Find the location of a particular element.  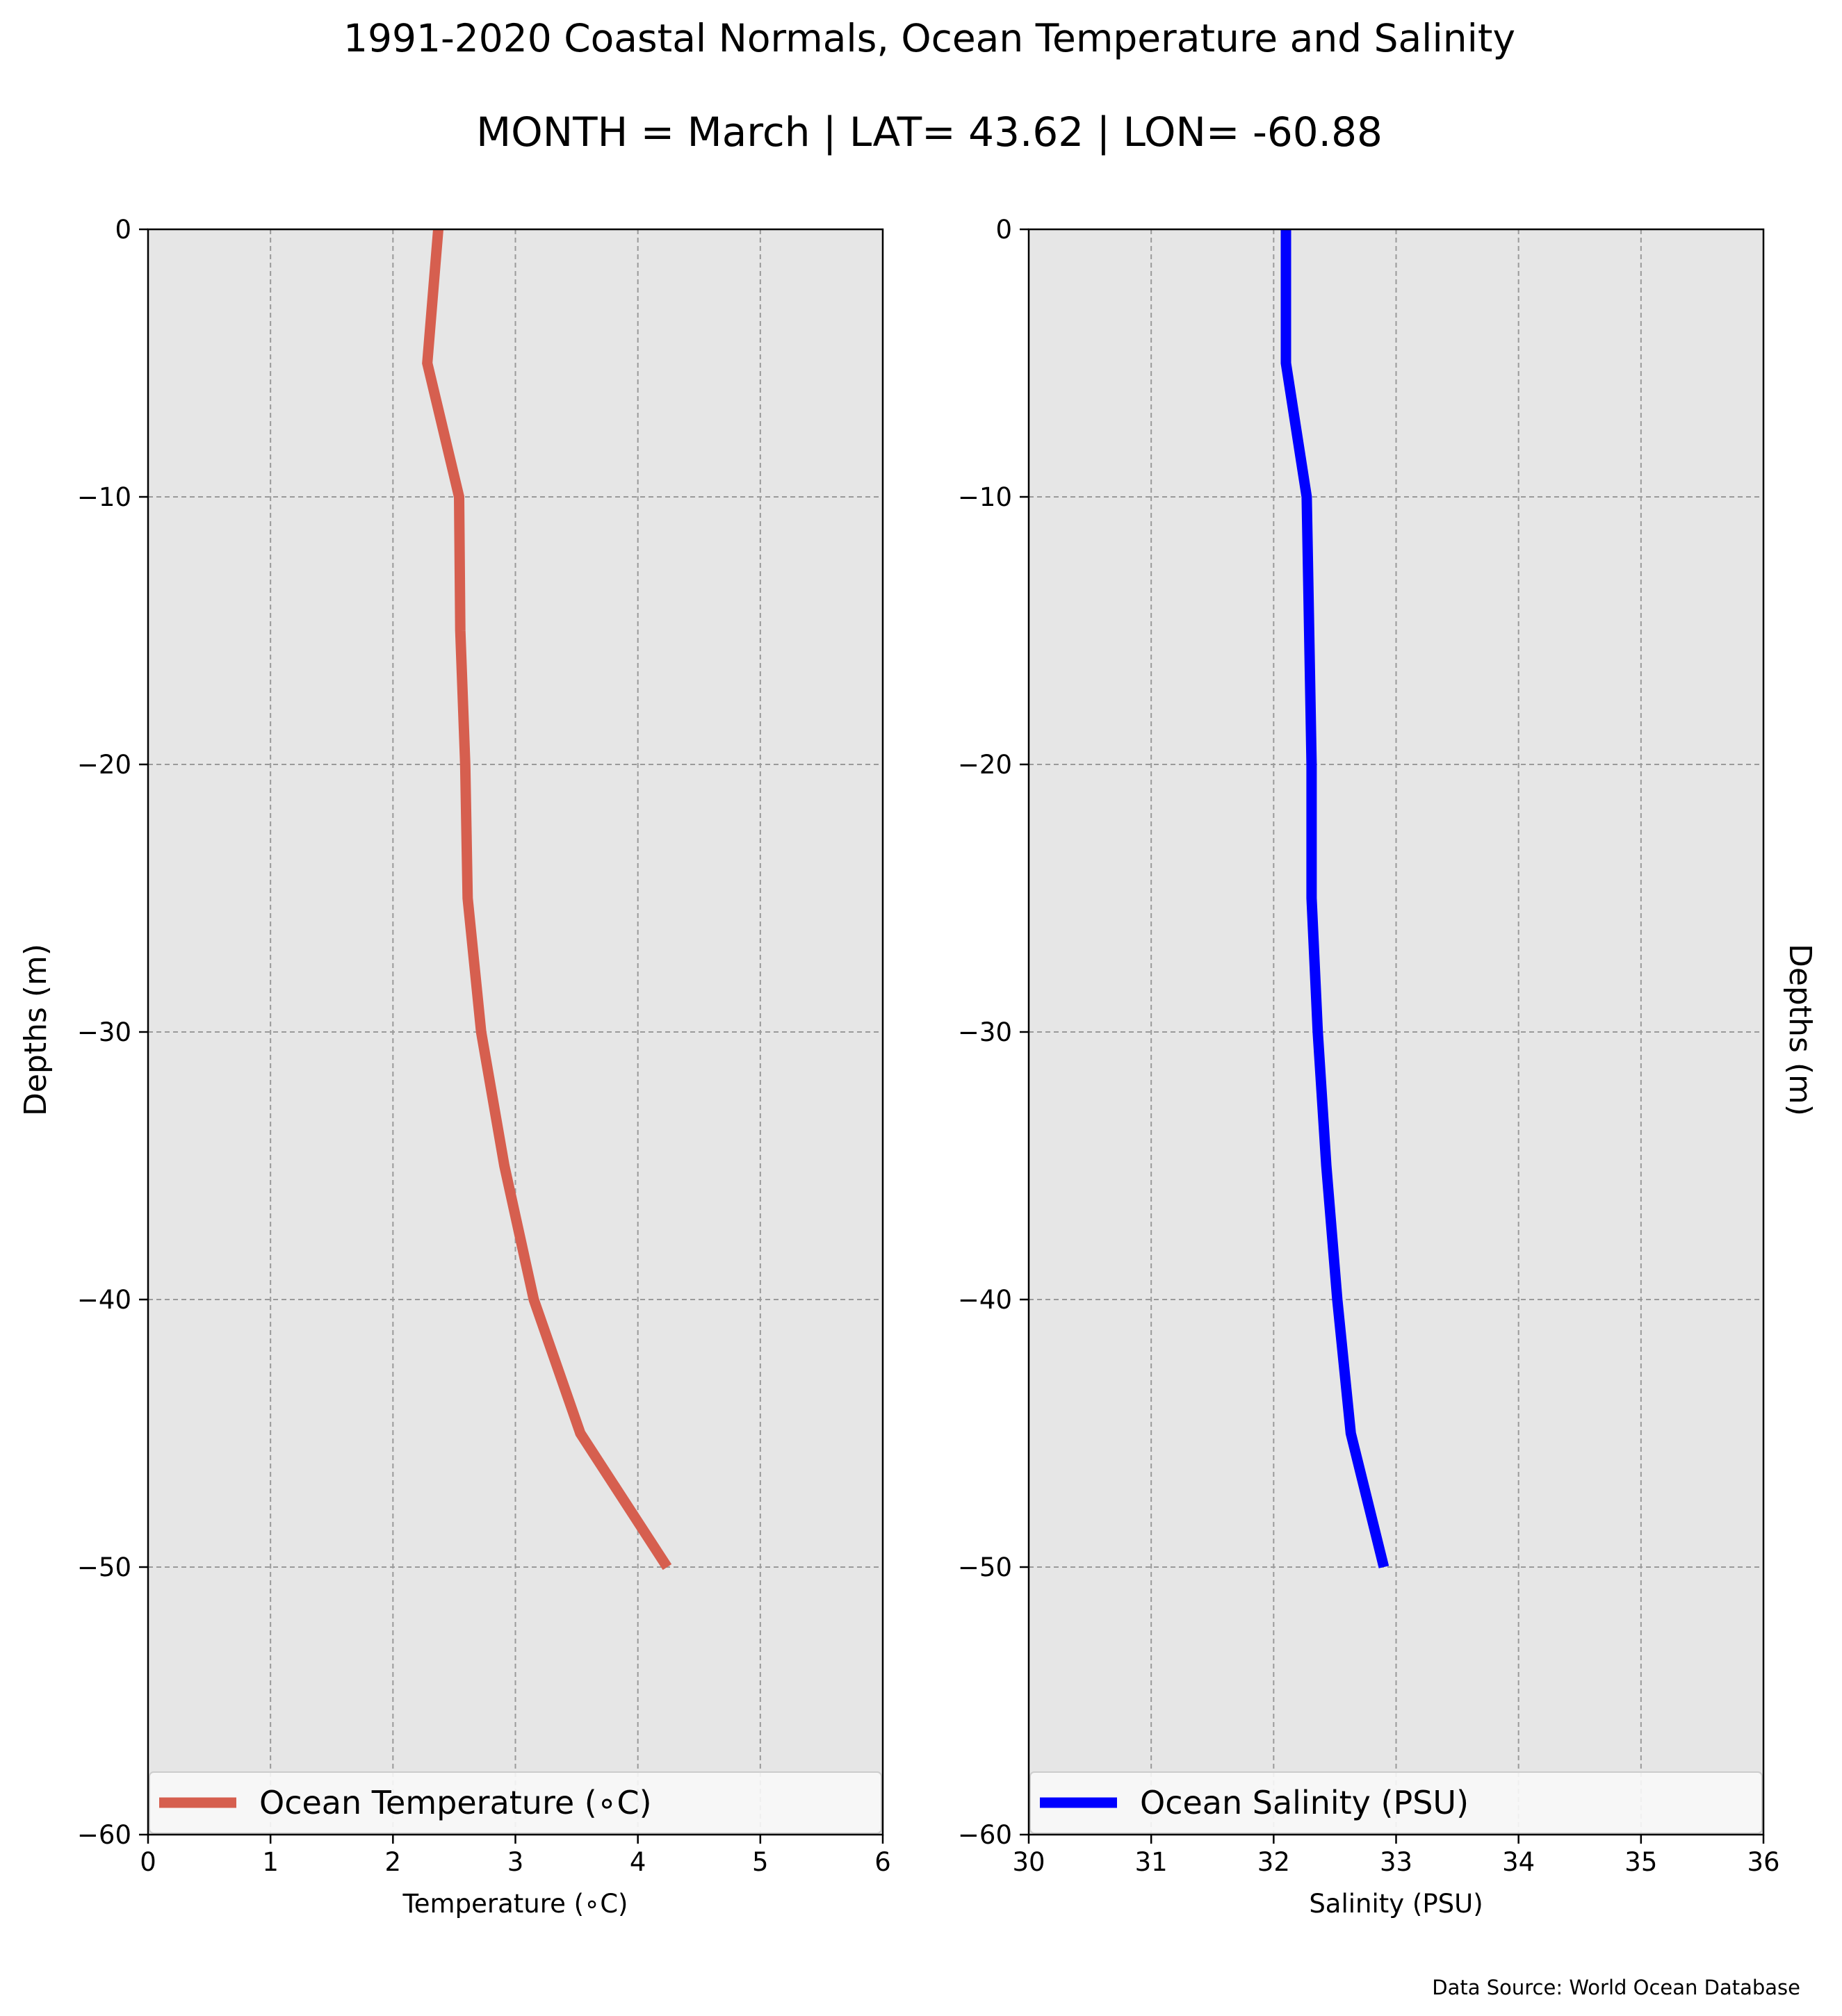

temperature-legend-label: Ocean Temperature (∘C) is located at coordinates (455, 1803).